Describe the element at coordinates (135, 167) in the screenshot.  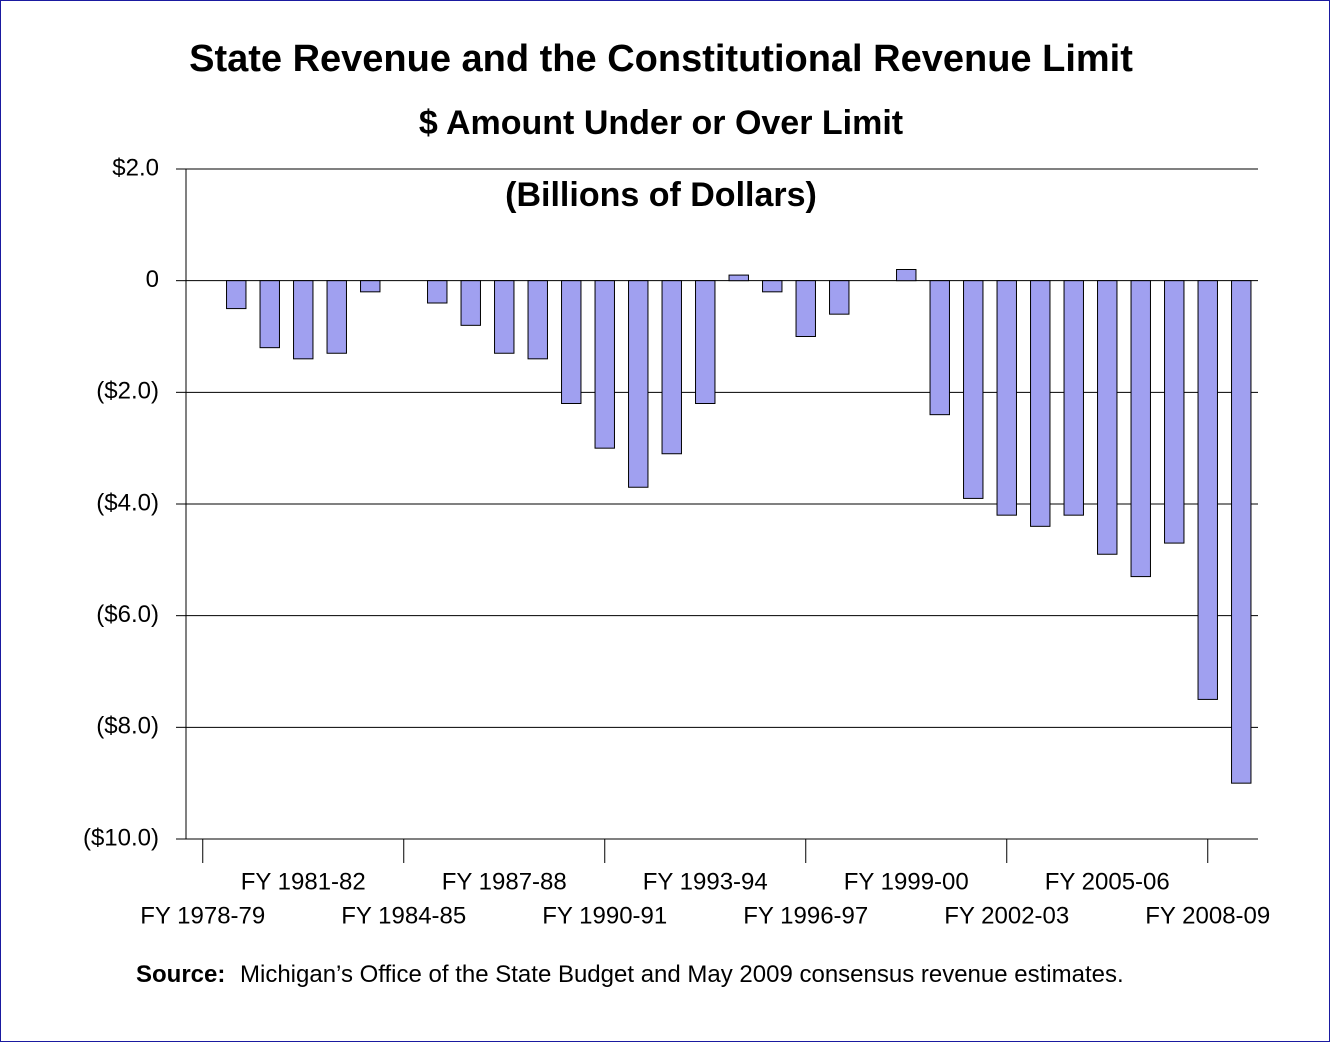
I see `y-tick-label: $2.0` at that location.